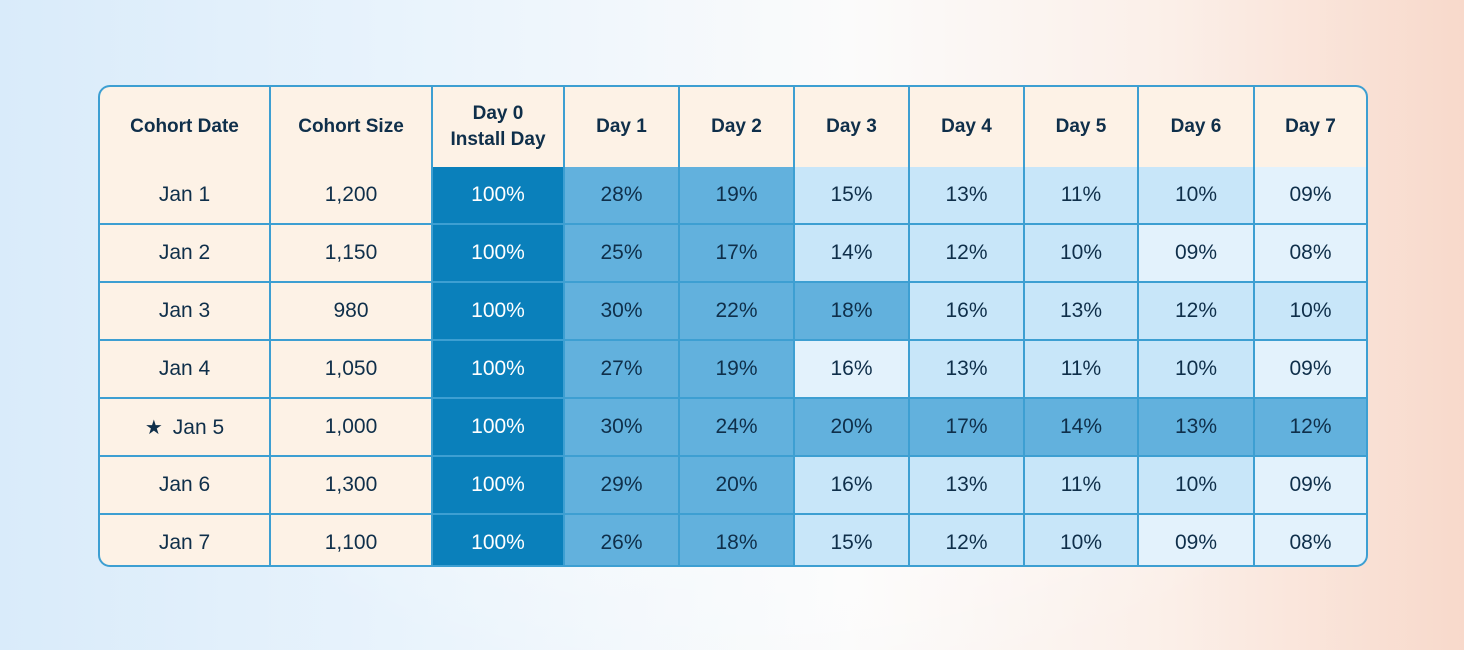 This screenshot has height=650, width=1464. Describe the element at coordinates (851, 196) in the screenshot. I see `retention-cell: 15%` at that location.